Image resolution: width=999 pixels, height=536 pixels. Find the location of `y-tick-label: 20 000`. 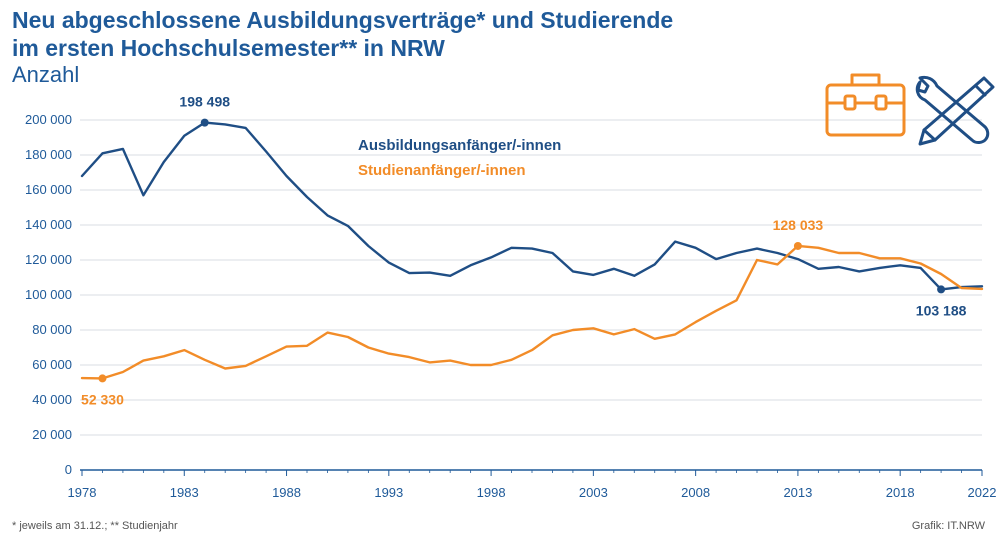

y-tick-label: 20 000 is located at coordinates (52, 434).